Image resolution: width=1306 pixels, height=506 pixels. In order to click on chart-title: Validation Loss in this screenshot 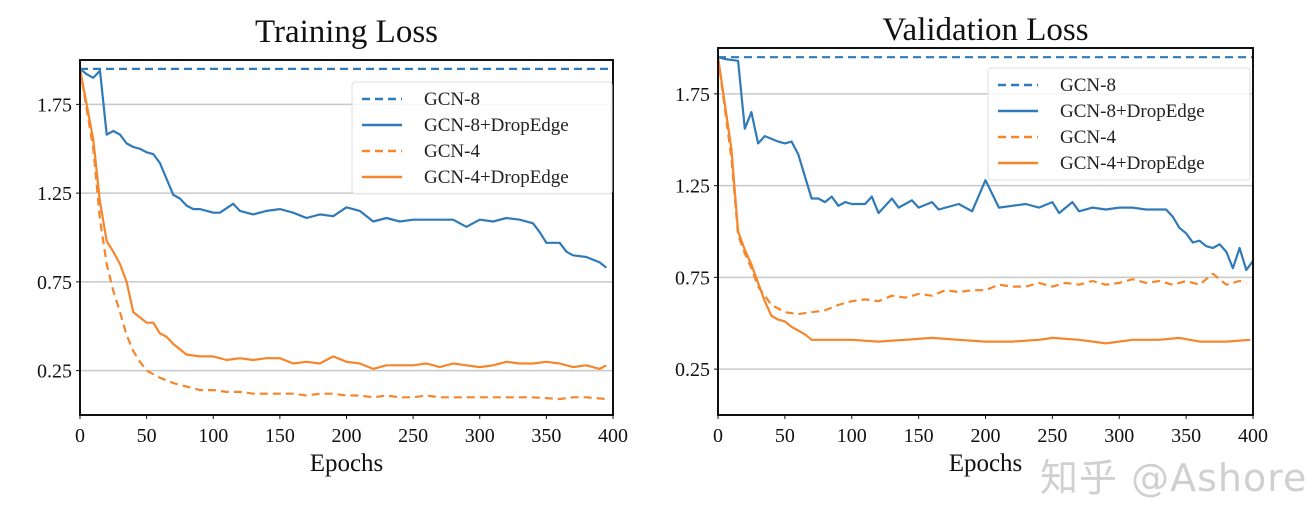, I will do `click(985, 30)`.